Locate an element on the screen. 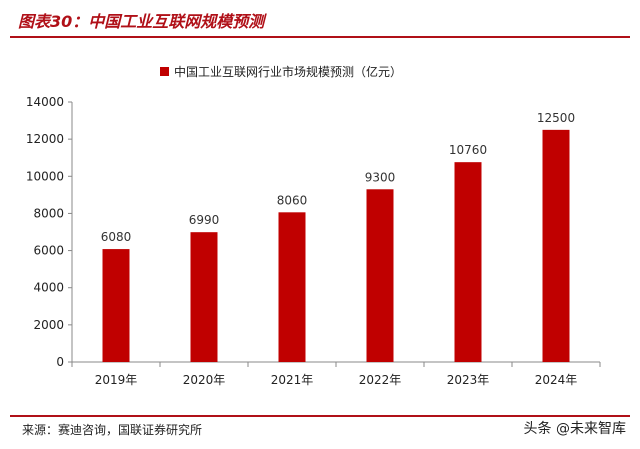 This screenshot has width=640, height=449. y-tick-label: 0 is located at coordinates (60, 362).